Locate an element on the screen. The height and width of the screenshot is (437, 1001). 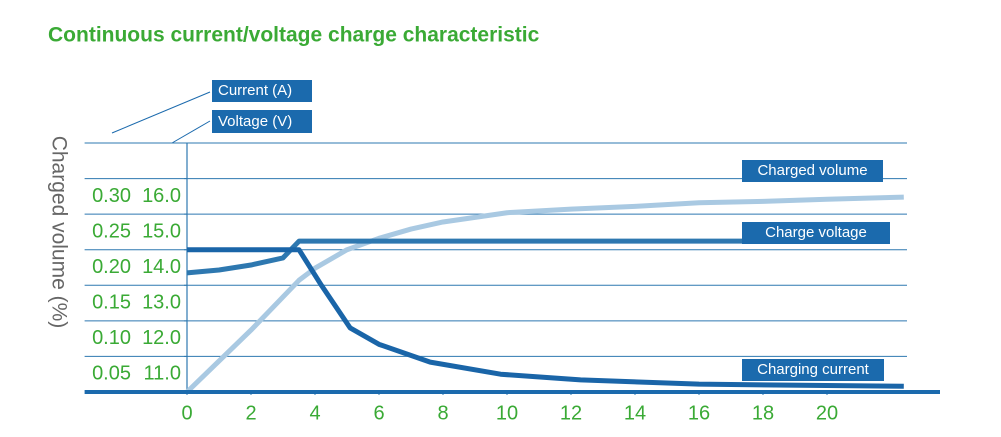
x-tick-label: 6 is located at coordinates (378, 413).